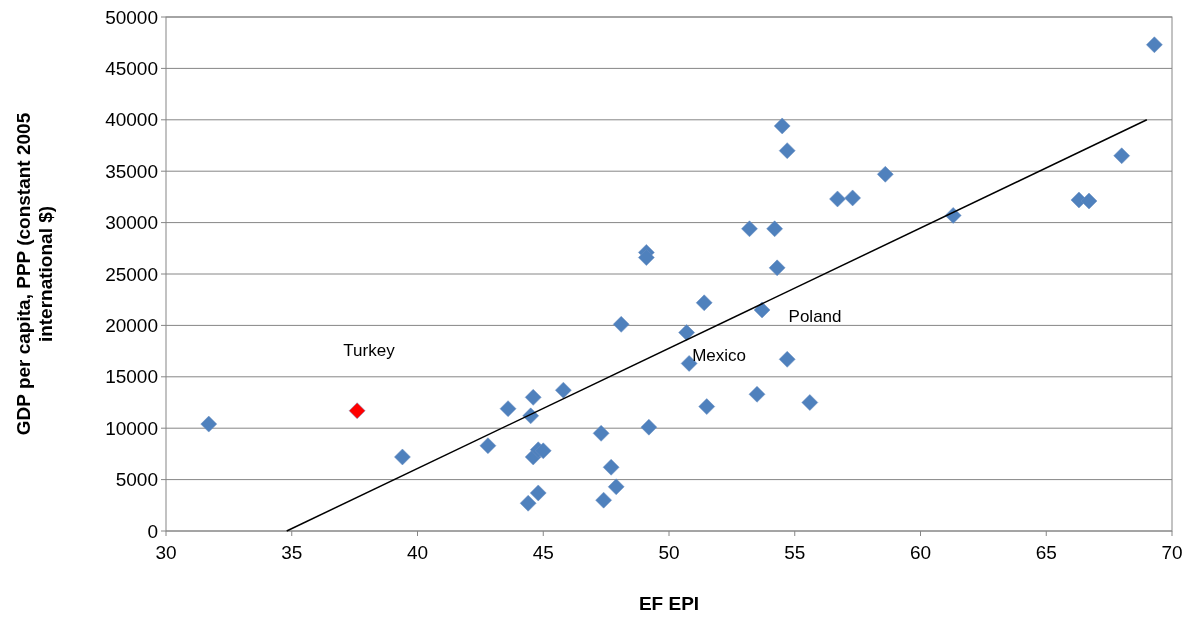 The height and width of the screenshot is (622, 1199). I want to click on x-tick-label: 35, so click(292, 552).